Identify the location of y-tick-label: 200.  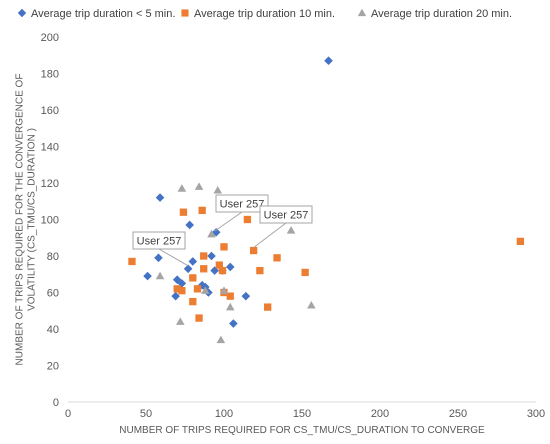
(50, 38).